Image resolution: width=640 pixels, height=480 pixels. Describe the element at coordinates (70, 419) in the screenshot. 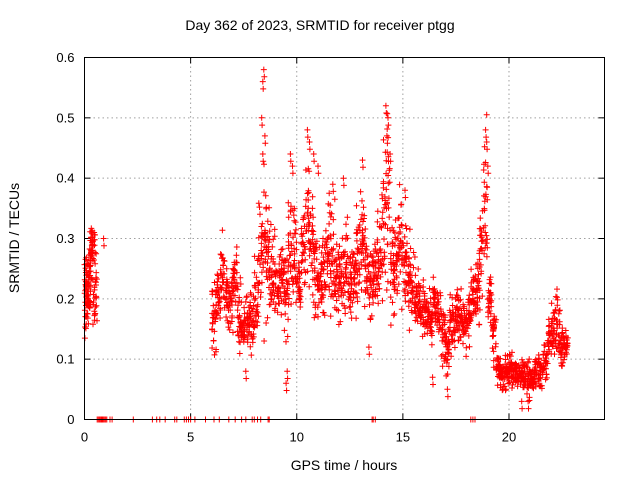

I see `y-tick-label: 0` at that location.